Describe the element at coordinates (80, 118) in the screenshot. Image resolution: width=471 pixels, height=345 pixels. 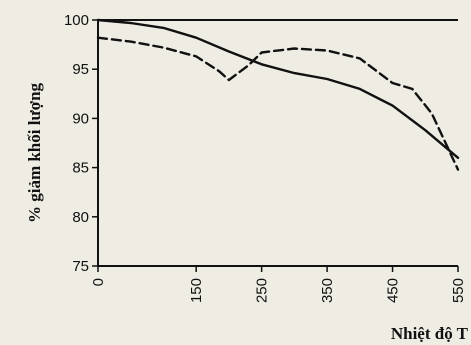
I see `y-tick-label: 90` at that location.